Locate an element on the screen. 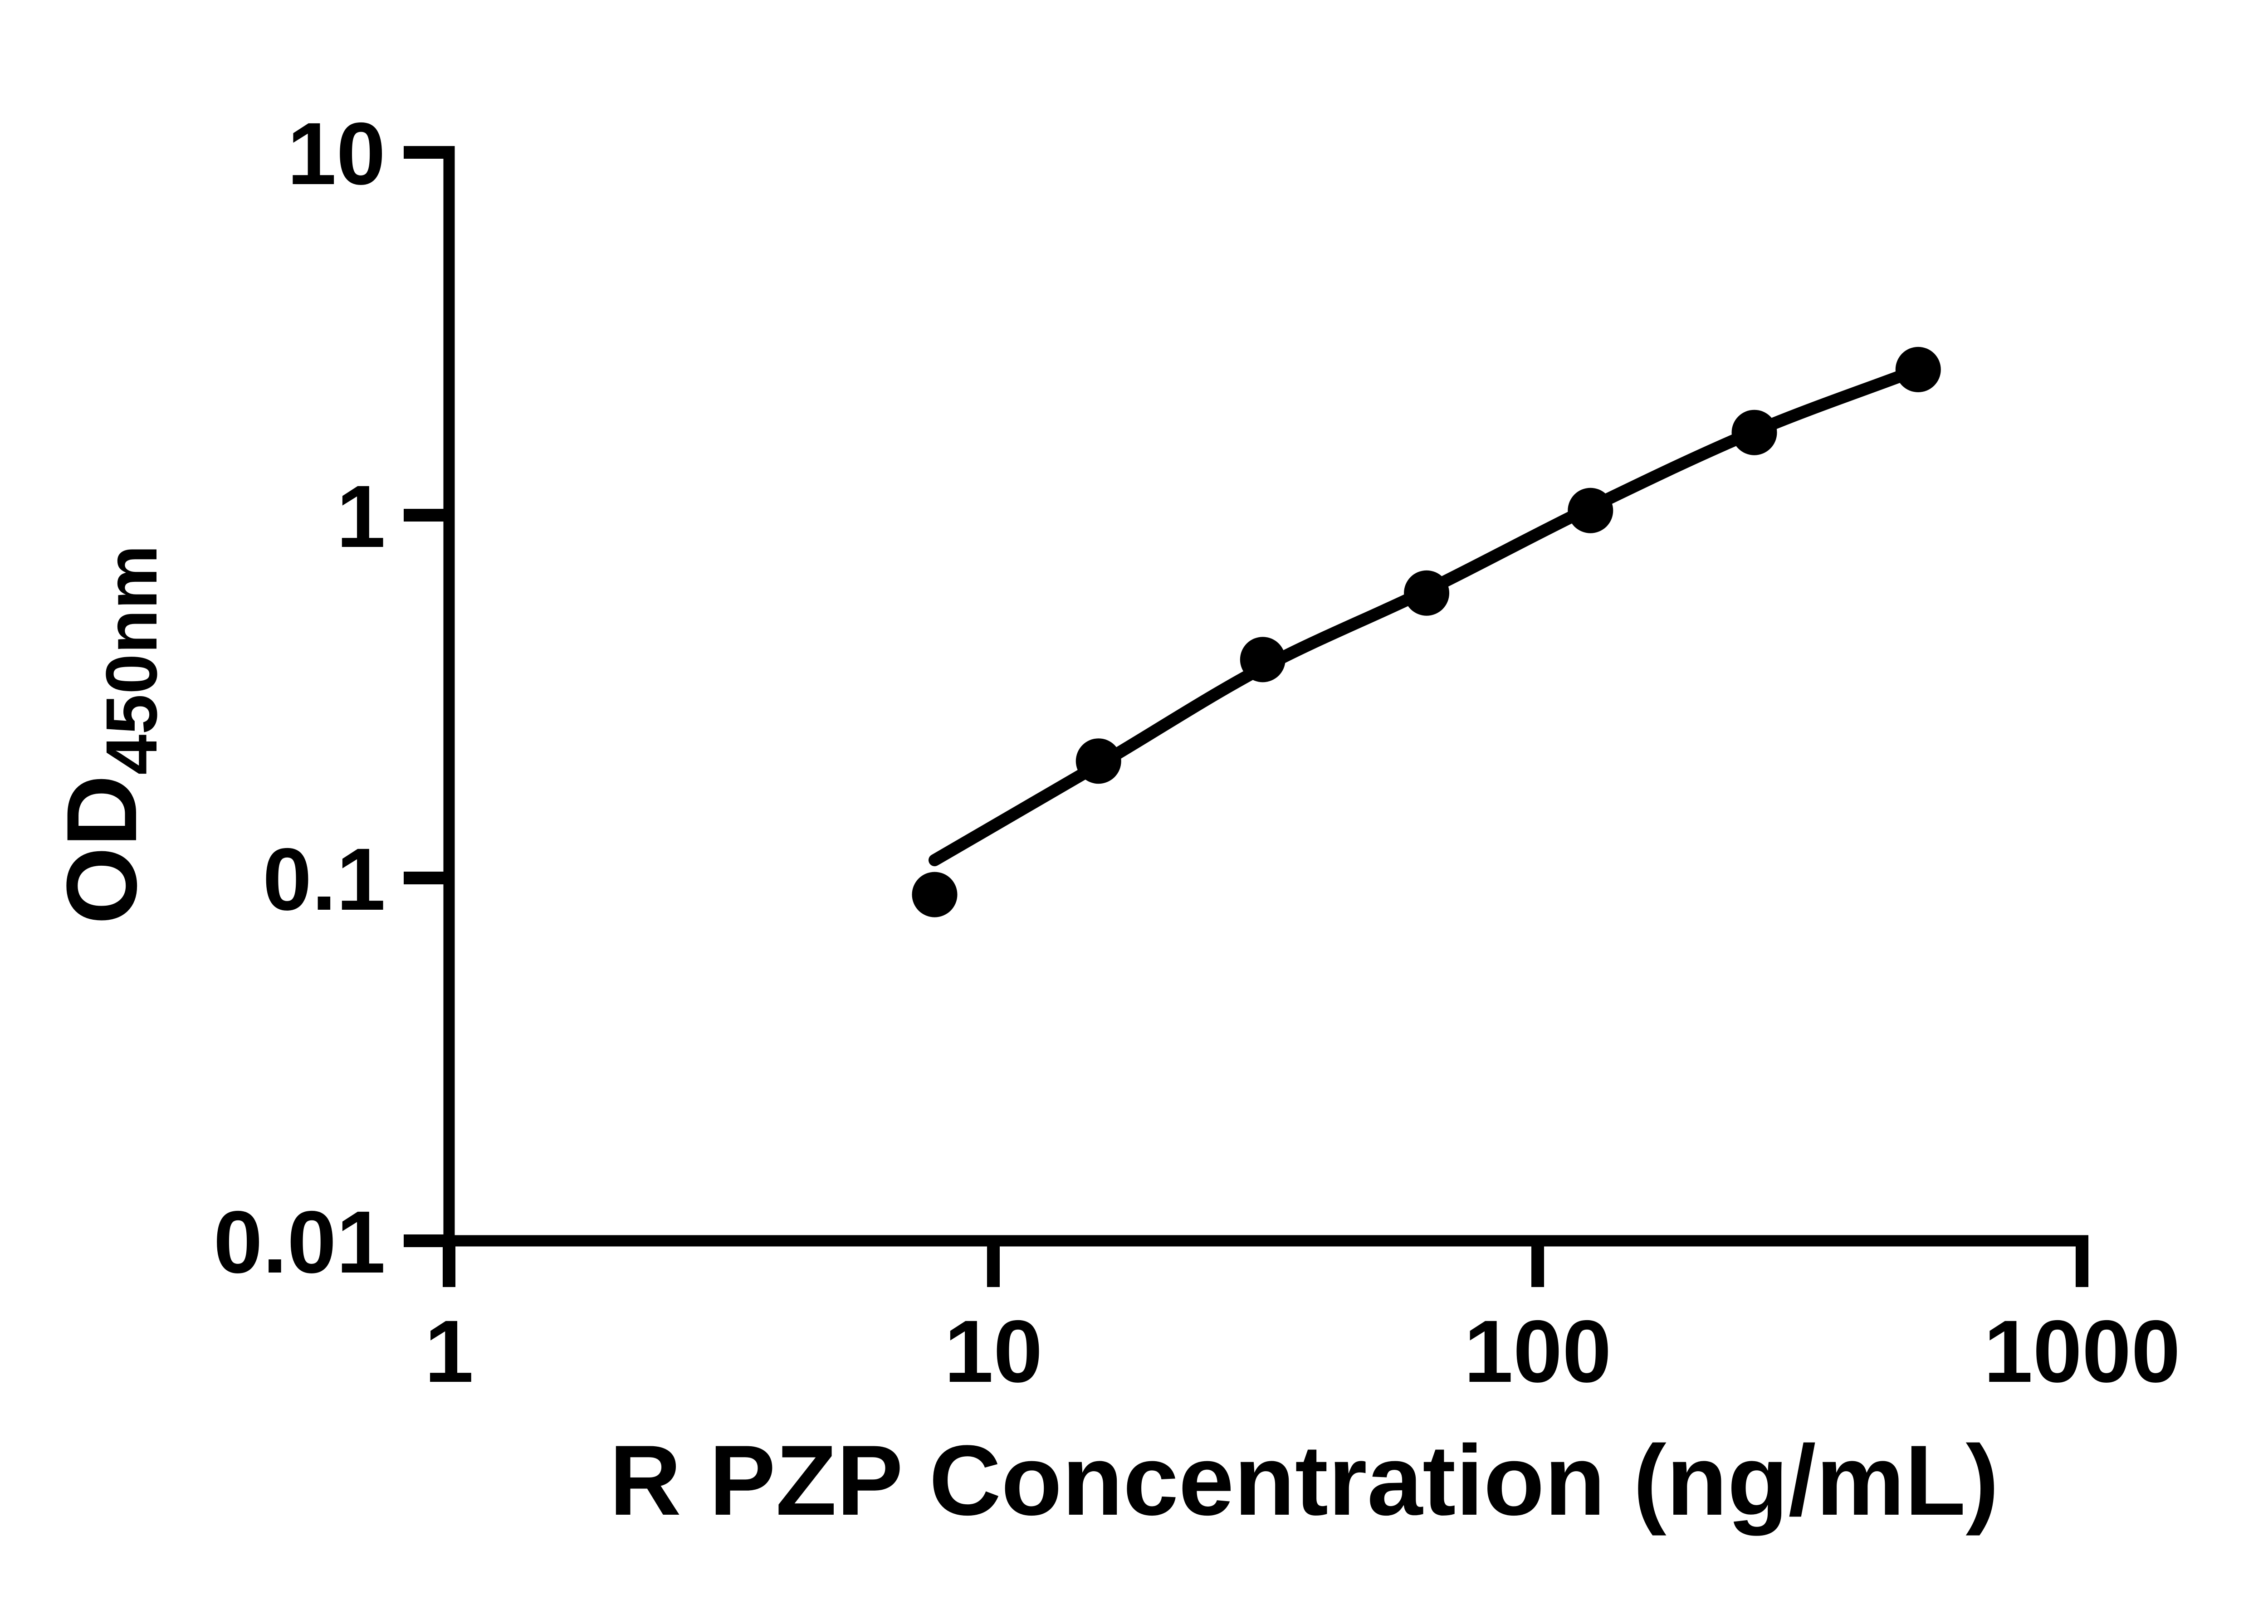 This screenshot has height=1624, width=2268. y-tick-label: 10 is located at coordinates (337, 153).